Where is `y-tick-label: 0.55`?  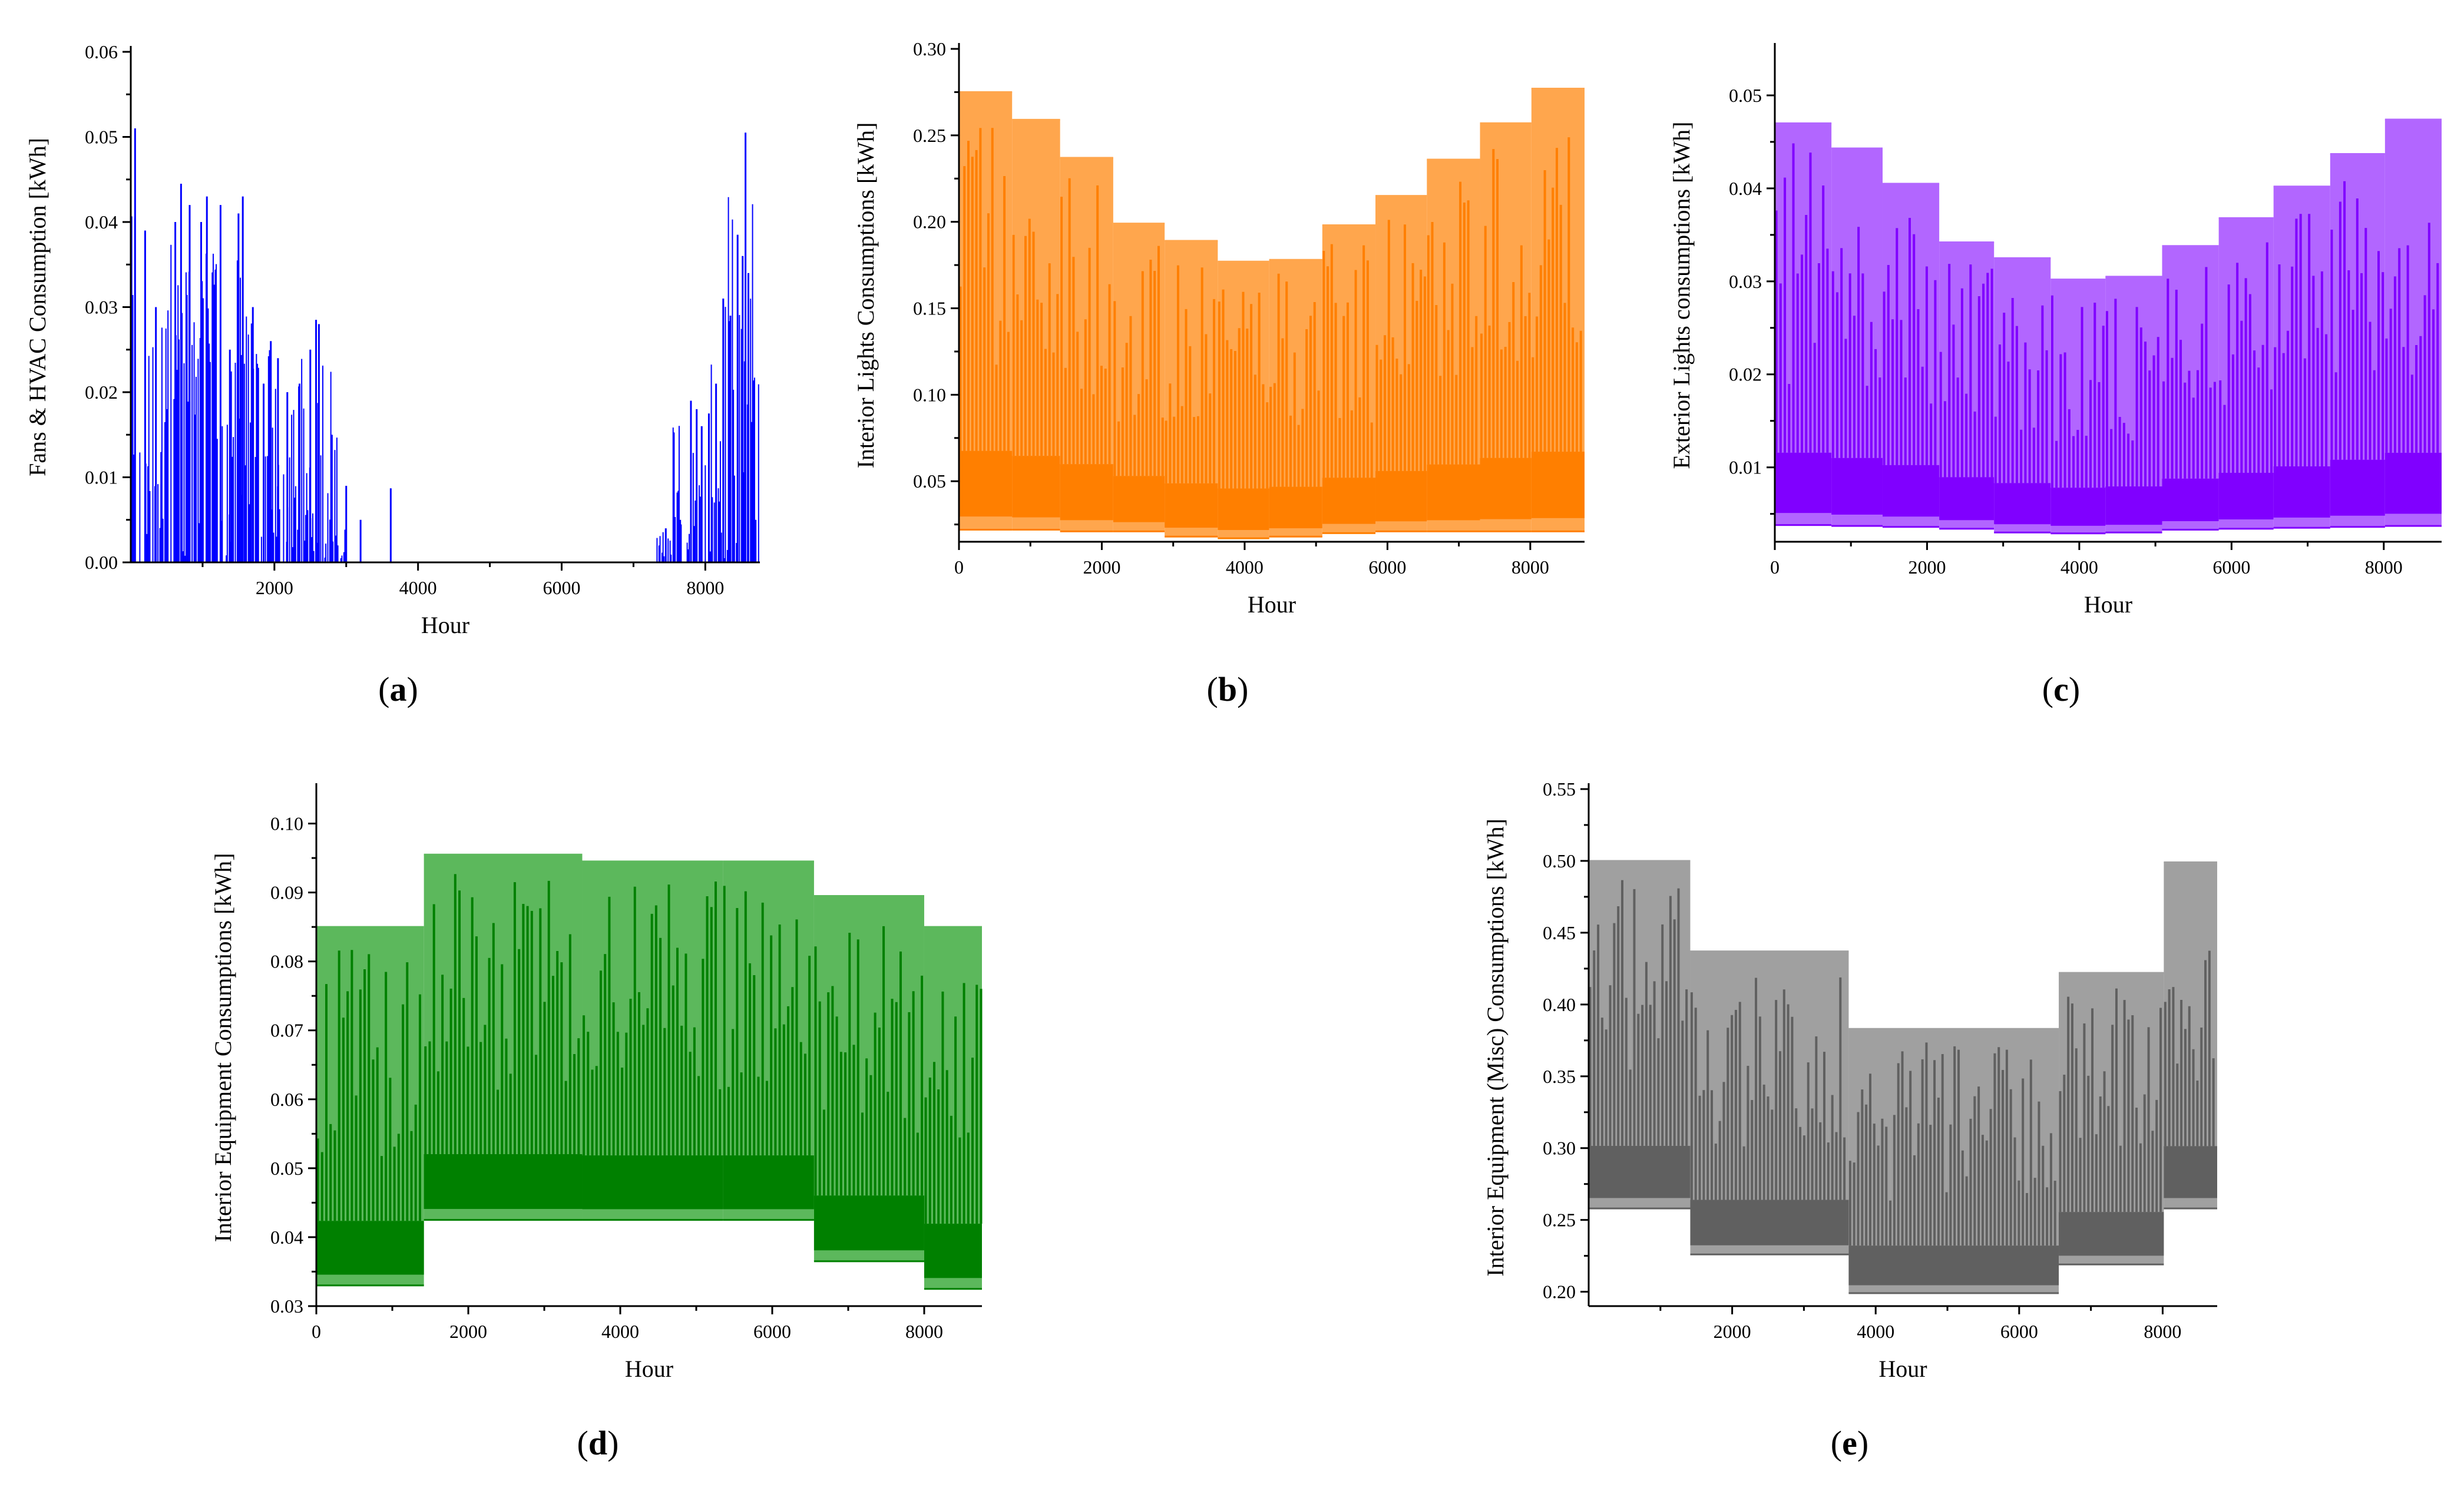 y-tick-label: 0.55 is located at coordinates (1559, 789).